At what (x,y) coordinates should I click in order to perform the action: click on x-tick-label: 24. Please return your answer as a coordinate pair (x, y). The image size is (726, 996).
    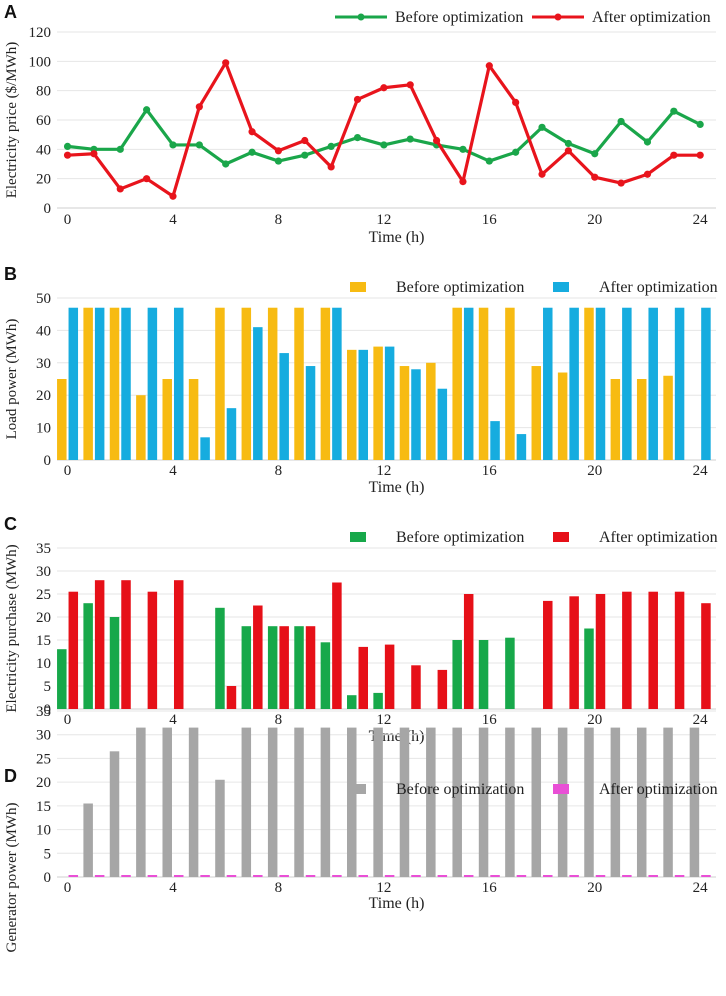
    Looking at the image, I should click on (701, 720).